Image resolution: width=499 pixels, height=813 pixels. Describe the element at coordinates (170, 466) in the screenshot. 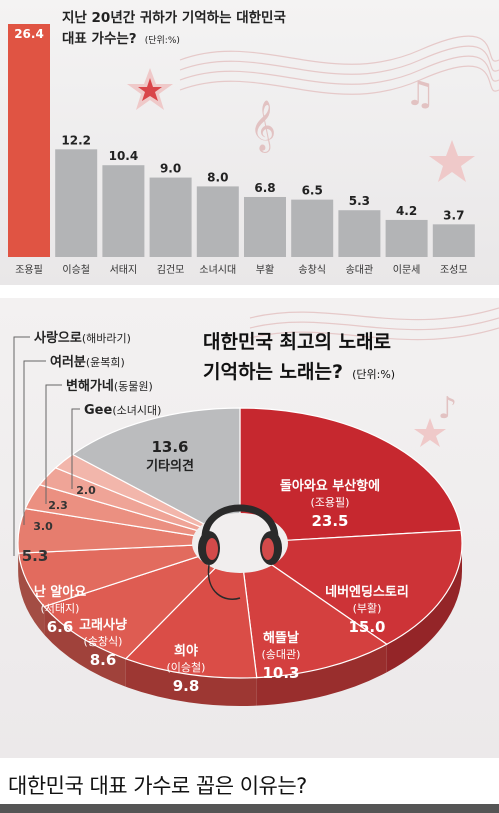

I see `pie-slice-song-label: 기타의견` at that location.